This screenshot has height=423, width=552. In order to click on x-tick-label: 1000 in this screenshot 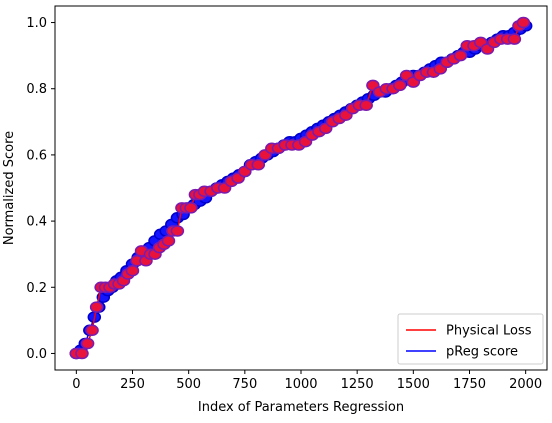, I will do `click(300, 384)`.